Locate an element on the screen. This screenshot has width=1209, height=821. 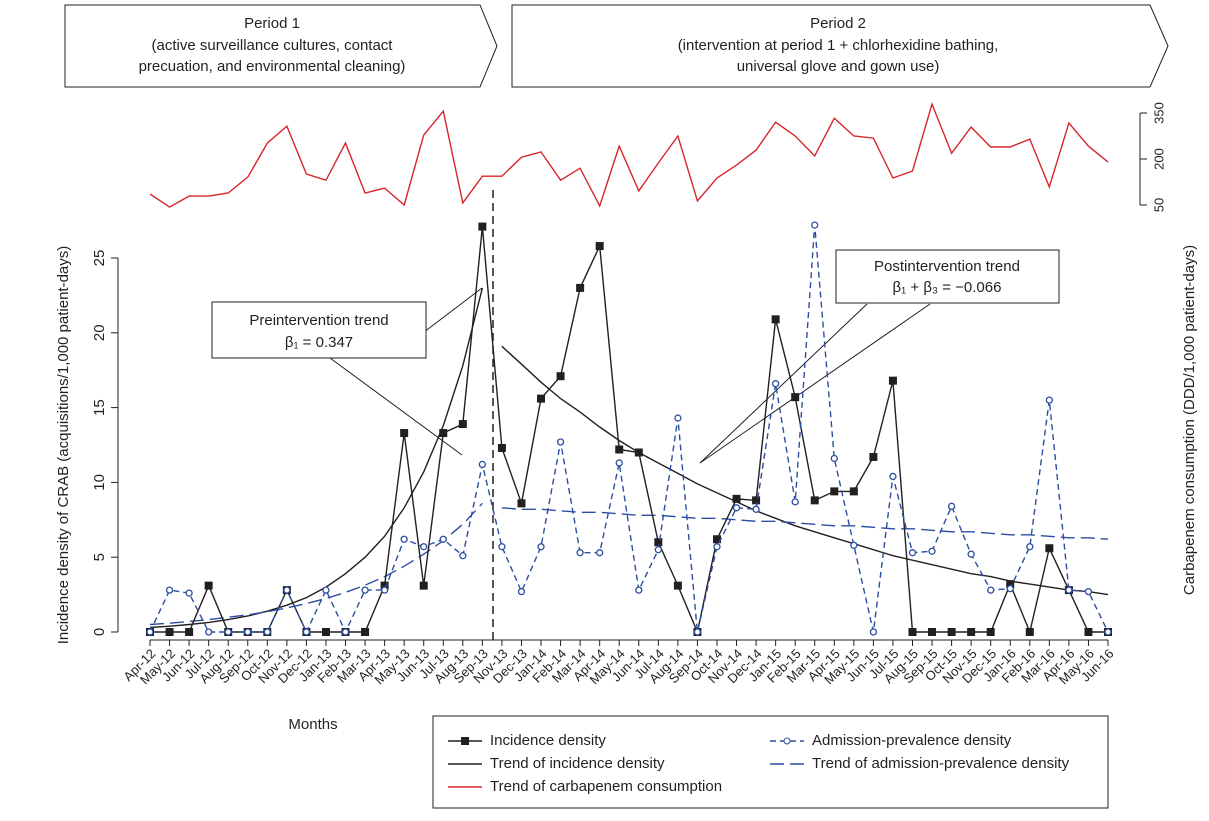
y-tick-label: 20 is located at coordinates (99, 332).